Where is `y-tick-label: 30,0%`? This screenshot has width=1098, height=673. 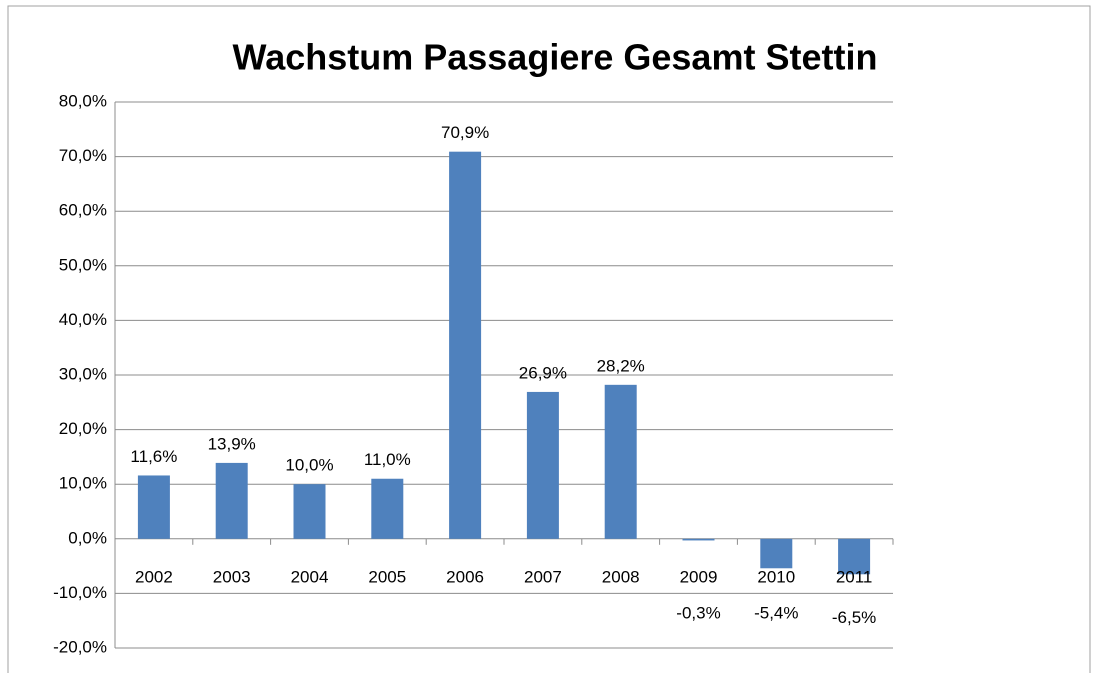
y-tick-label: 30,0% is located at coordinates (83, 373).